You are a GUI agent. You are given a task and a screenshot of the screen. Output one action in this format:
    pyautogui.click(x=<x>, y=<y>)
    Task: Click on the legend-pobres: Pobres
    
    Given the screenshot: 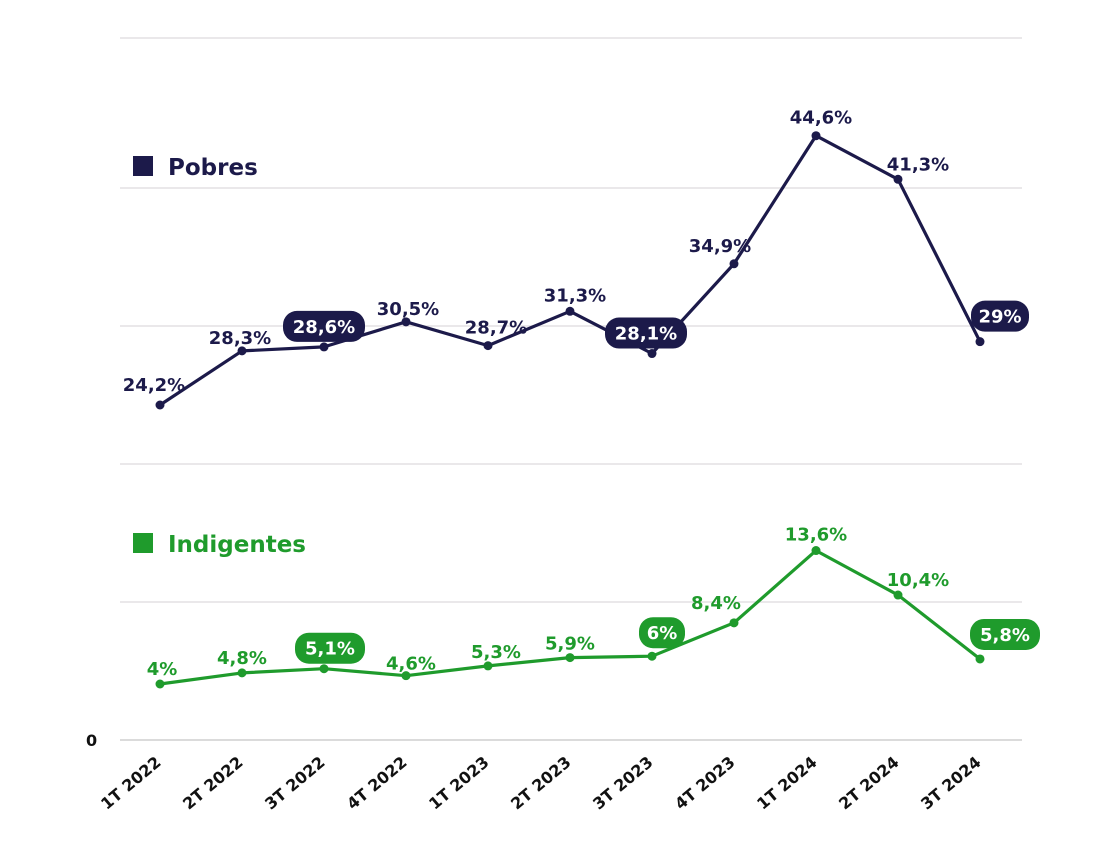 What is the action you would take?
    pyautogui.click(x=195, y=168)
    